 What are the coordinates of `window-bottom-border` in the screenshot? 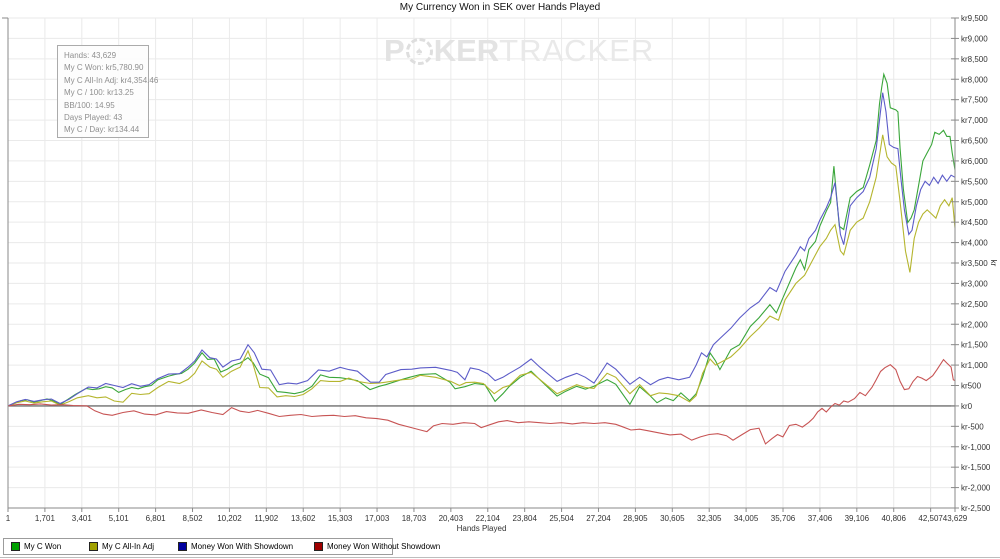 It's located at (500, 557).